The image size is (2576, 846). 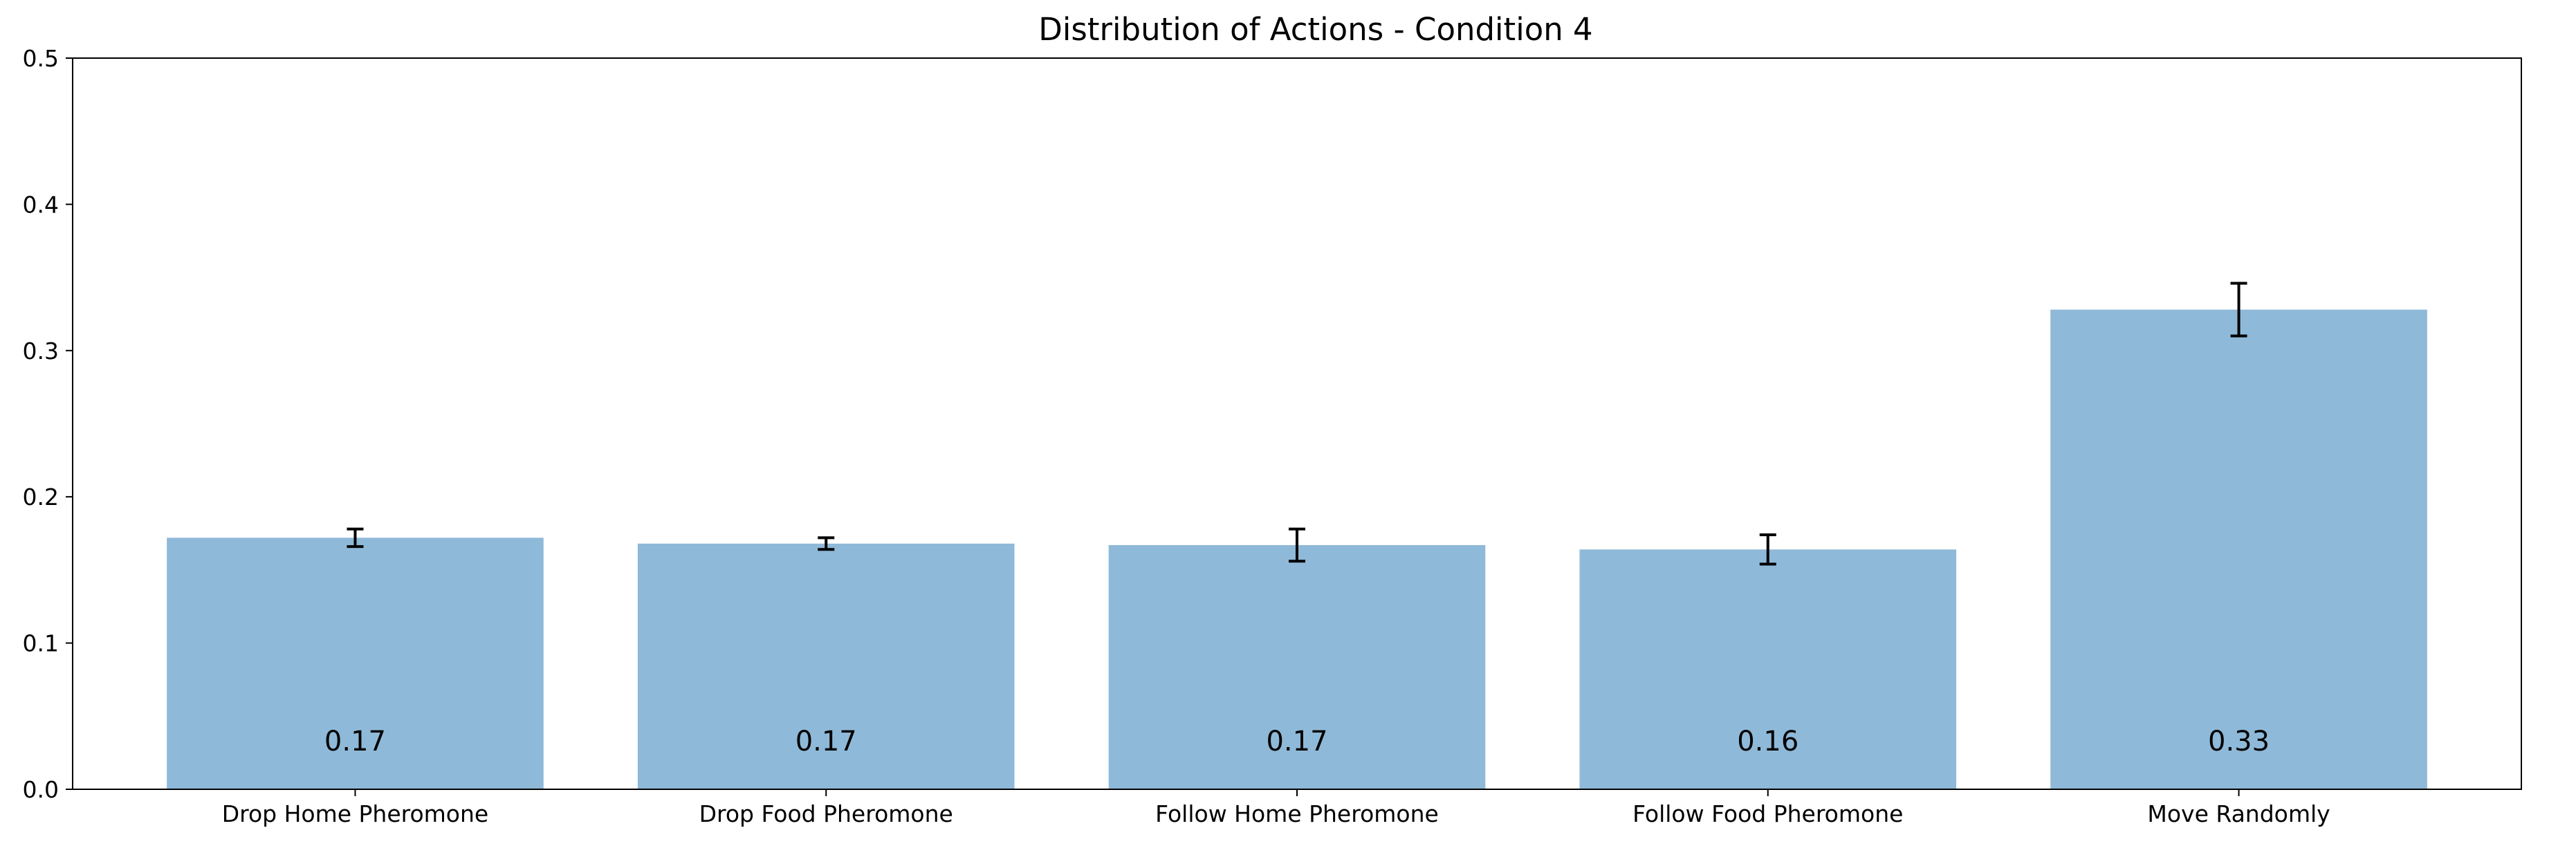 What do you see at coordinates (826, 813) in the screenshot?
I see `x-tick-label: Drop Food Pheromone` at bounding box center [826, 813].